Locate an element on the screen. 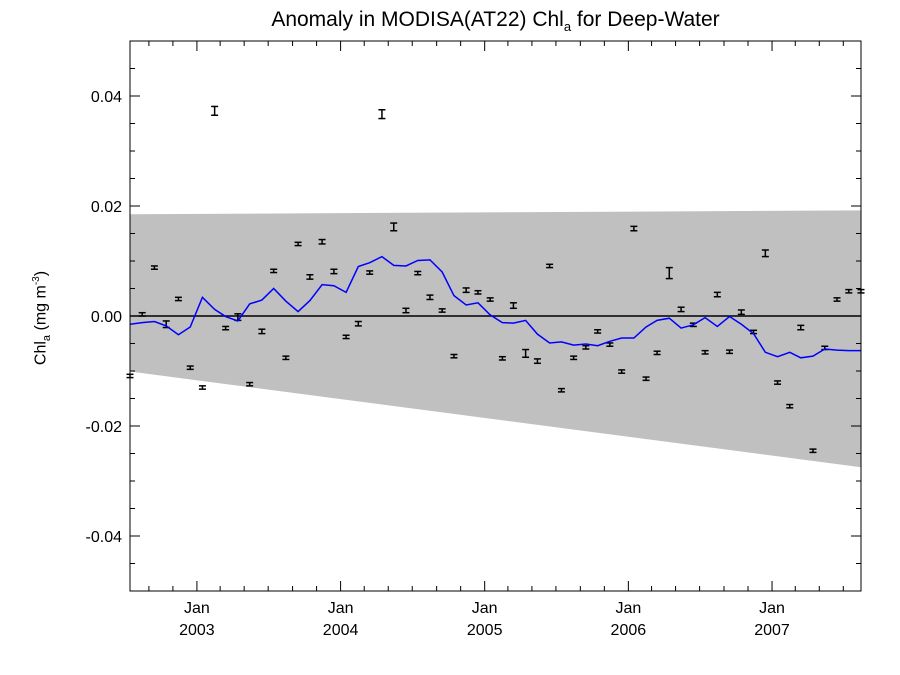 This screenshot has height=675, width=900. x-tick-label-year: 2007 is located at coordinates (772, 630).